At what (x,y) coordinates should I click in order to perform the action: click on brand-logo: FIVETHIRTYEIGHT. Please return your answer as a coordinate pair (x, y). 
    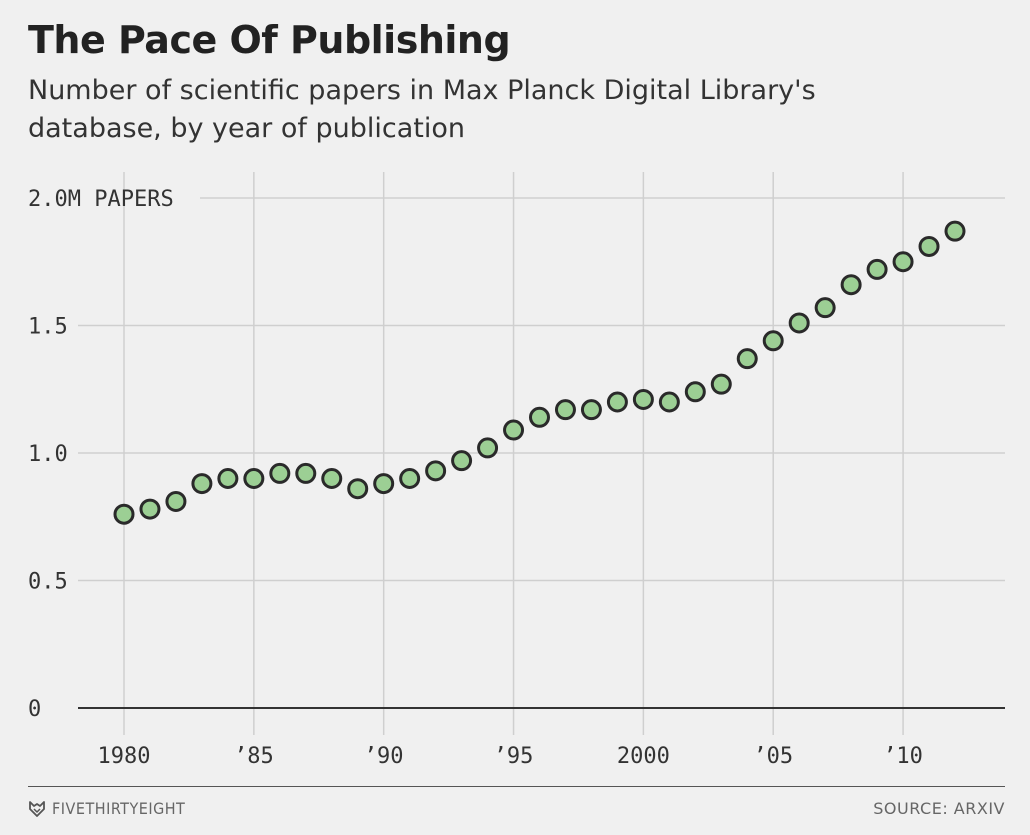
    Looking at the image, I should click on (106, 808).